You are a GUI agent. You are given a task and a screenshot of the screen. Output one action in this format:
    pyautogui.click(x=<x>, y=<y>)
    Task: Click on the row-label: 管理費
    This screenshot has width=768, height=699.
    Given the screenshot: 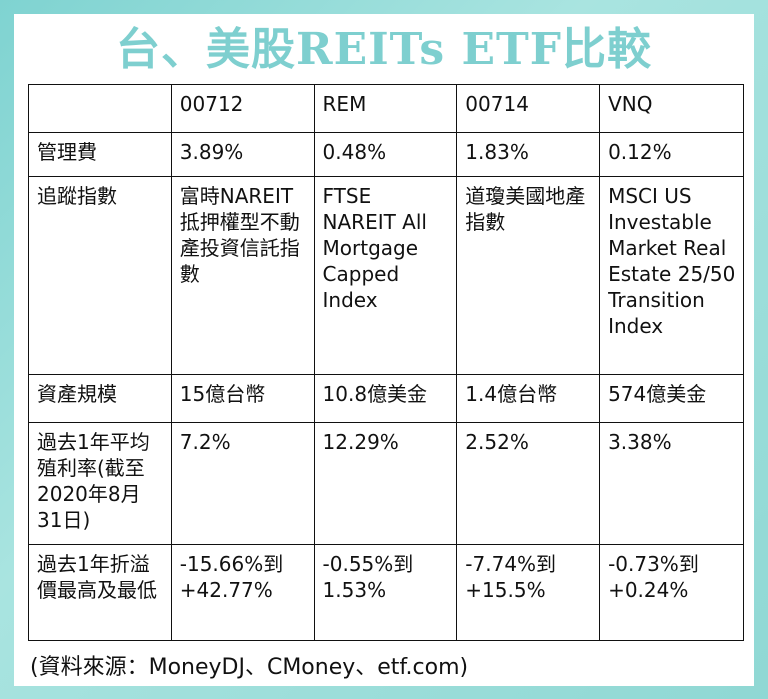 What is the action you would take?
    pyautogui.click(x=100, y=154)
    